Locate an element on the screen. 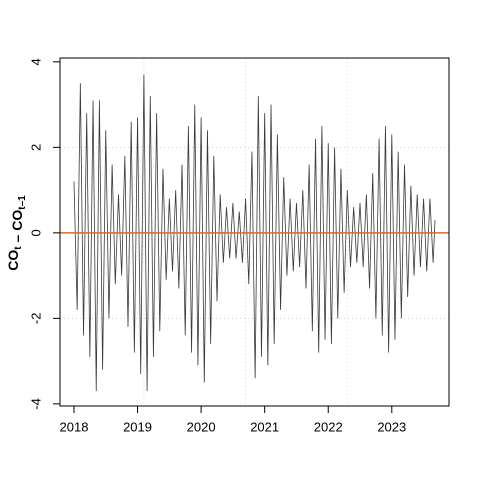  y-tick-label: -2 is located at coordinates (35, 319).